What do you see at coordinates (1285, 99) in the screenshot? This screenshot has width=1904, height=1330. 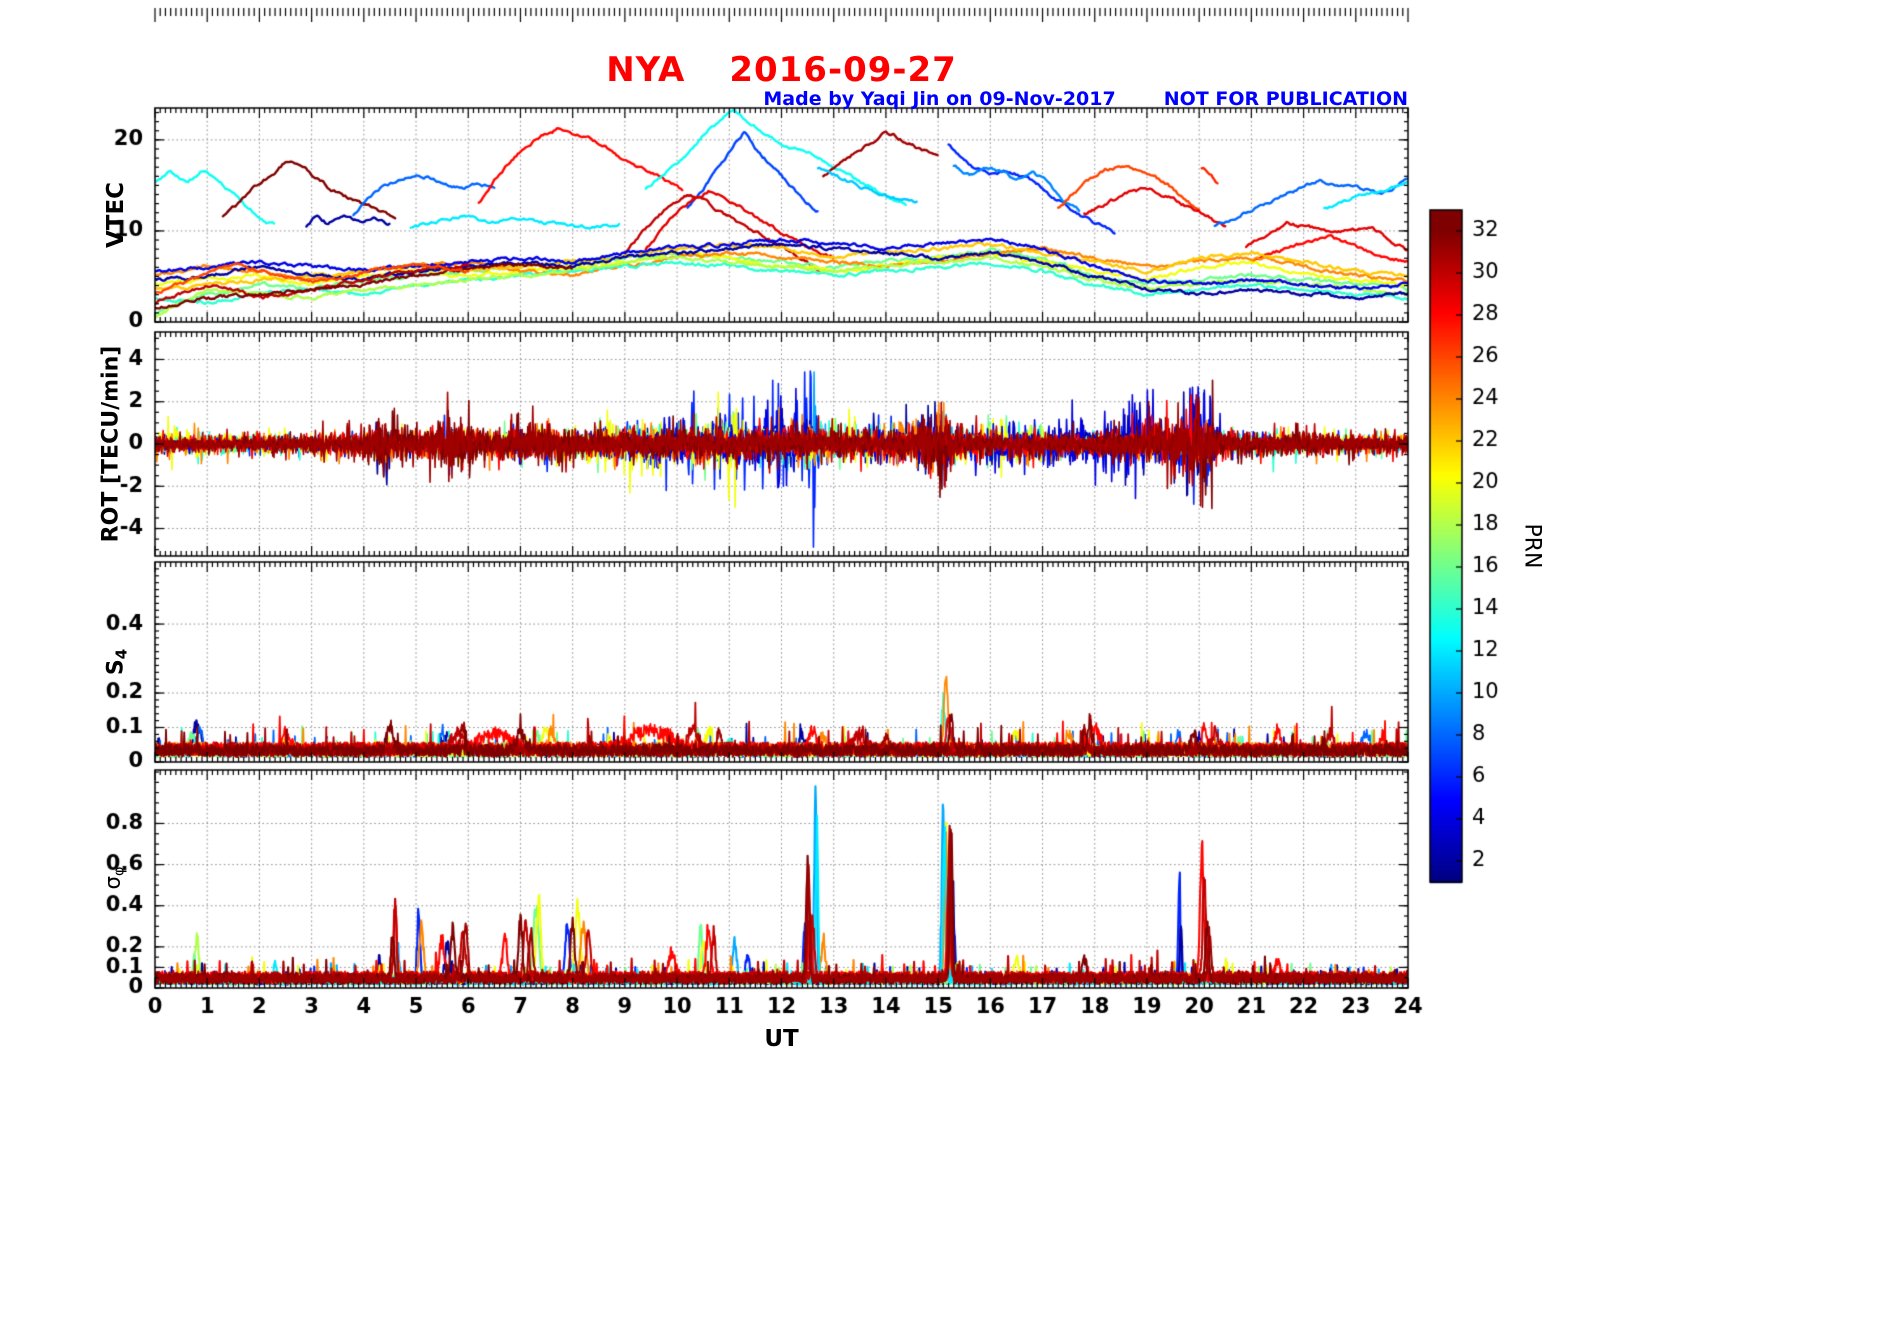 I see `publication-notice: NOT FOR PUBLICATION` at bounding box center [1285, 99].